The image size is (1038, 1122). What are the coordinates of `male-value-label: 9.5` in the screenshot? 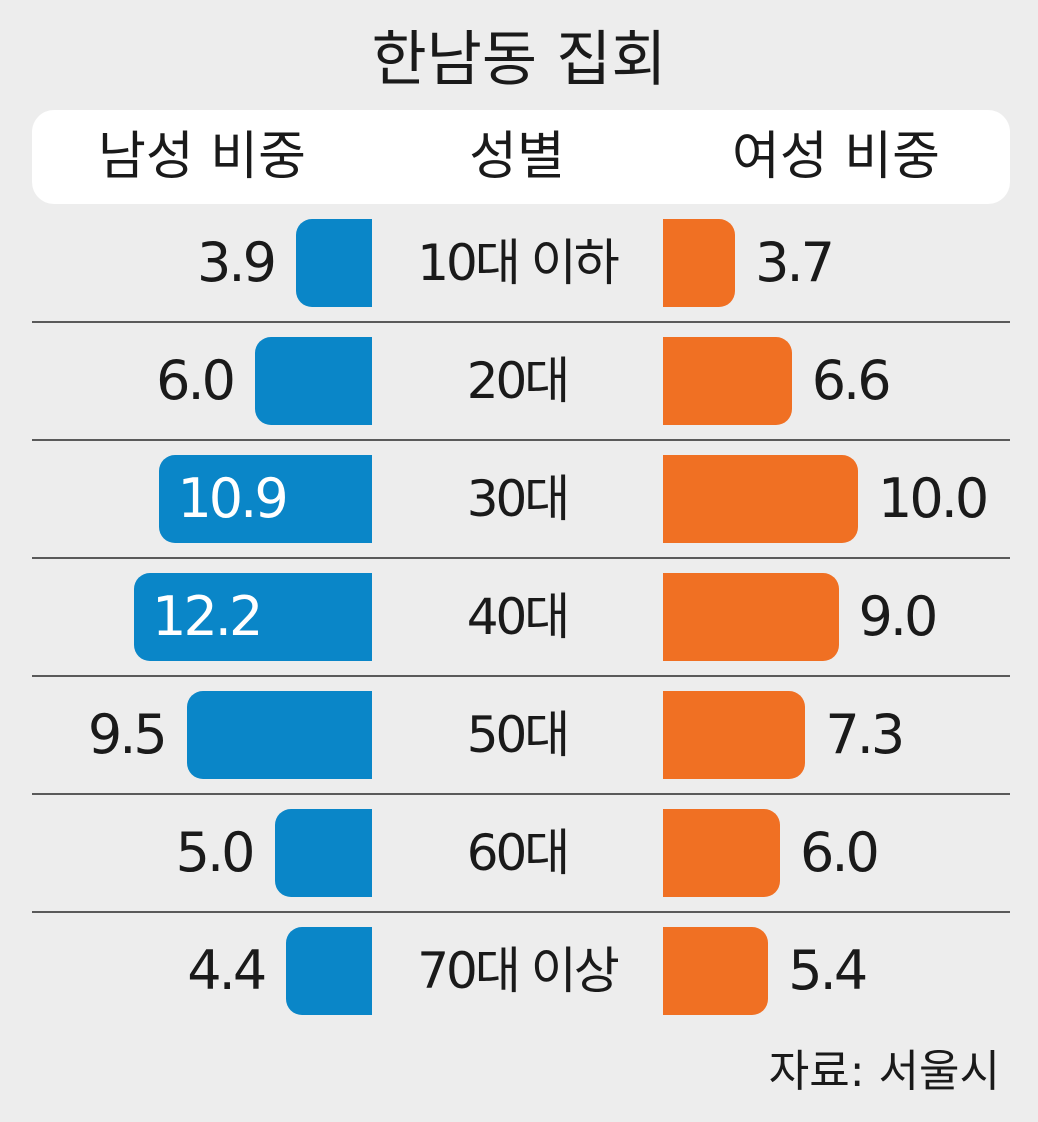 It's located at (127, 734).